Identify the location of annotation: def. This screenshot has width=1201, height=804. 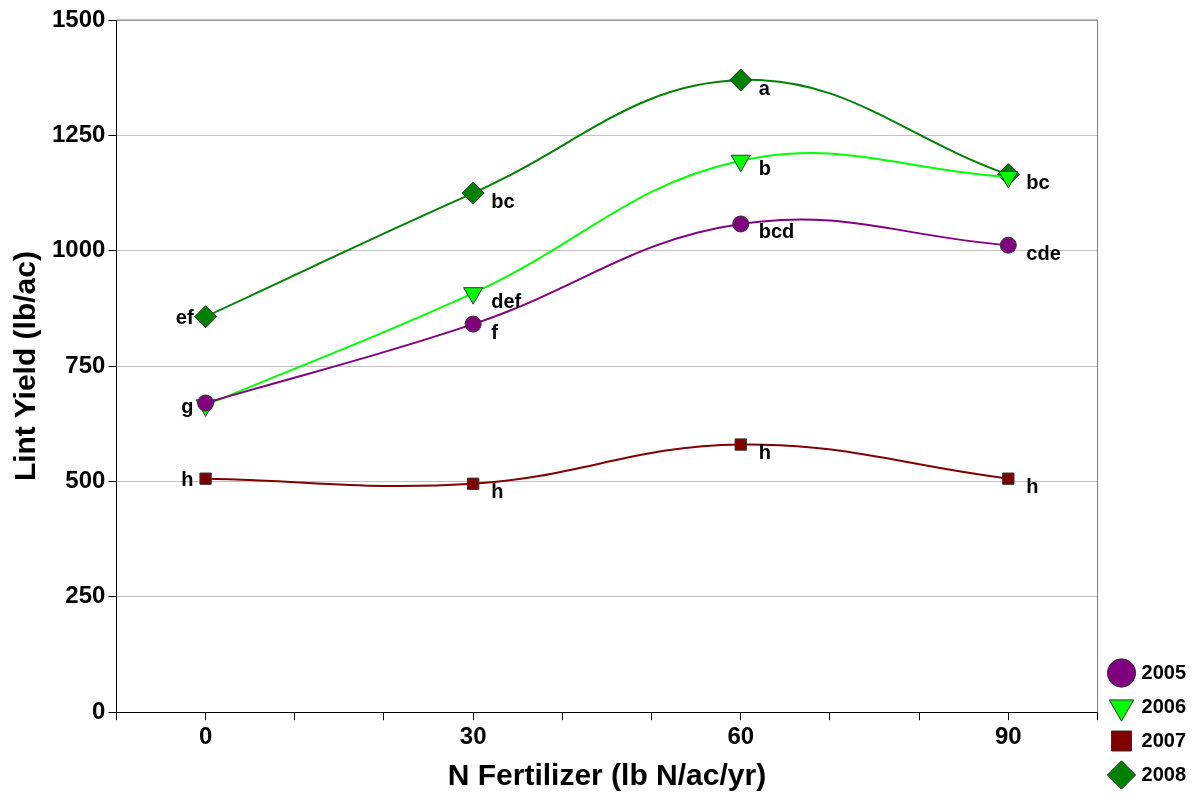
(506, 300).